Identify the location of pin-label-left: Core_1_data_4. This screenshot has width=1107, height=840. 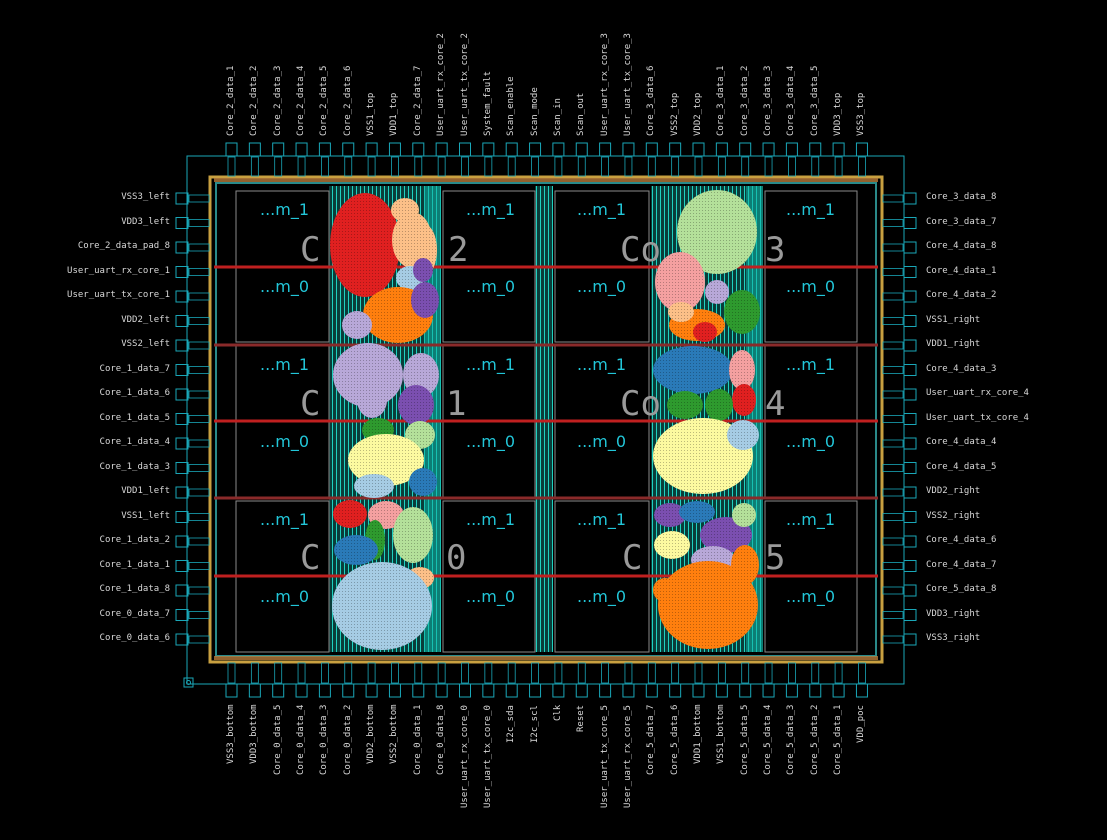
(134, 442).